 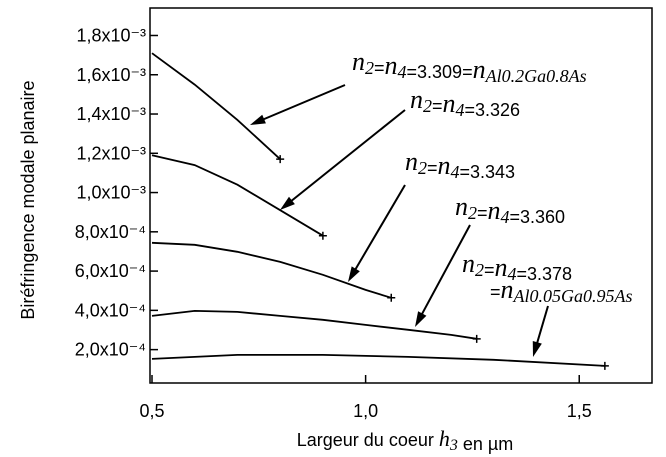 What do you see at coordinates (28, 199) in the screenshot?
I see `y-axis-label: Biréfringence modale planaire` at bounding box center [28, 199].